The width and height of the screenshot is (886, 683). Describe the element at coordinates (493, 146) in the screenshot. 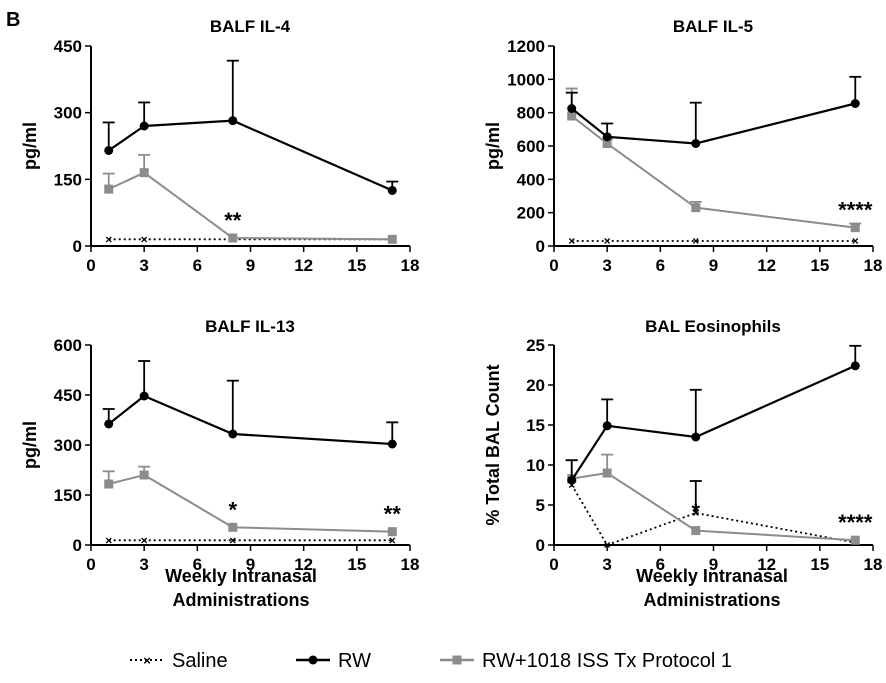

I see `y-axis-label: pg/ml` at that location.